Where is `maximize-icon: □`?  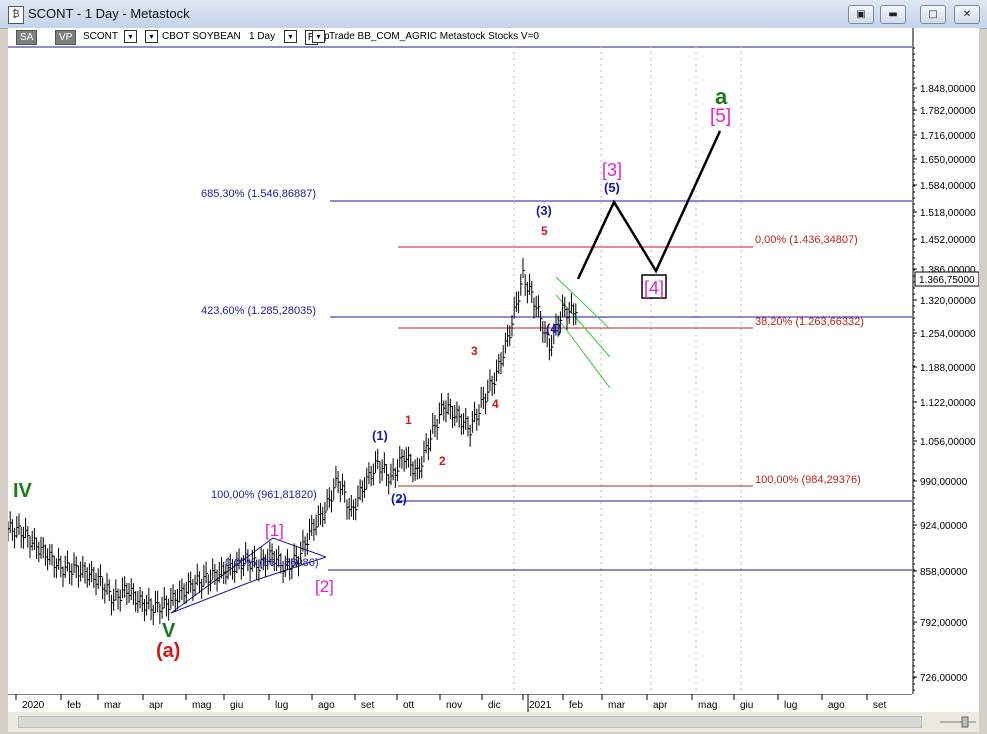
maximize-icon: □ is located at coordinates (933, 14).